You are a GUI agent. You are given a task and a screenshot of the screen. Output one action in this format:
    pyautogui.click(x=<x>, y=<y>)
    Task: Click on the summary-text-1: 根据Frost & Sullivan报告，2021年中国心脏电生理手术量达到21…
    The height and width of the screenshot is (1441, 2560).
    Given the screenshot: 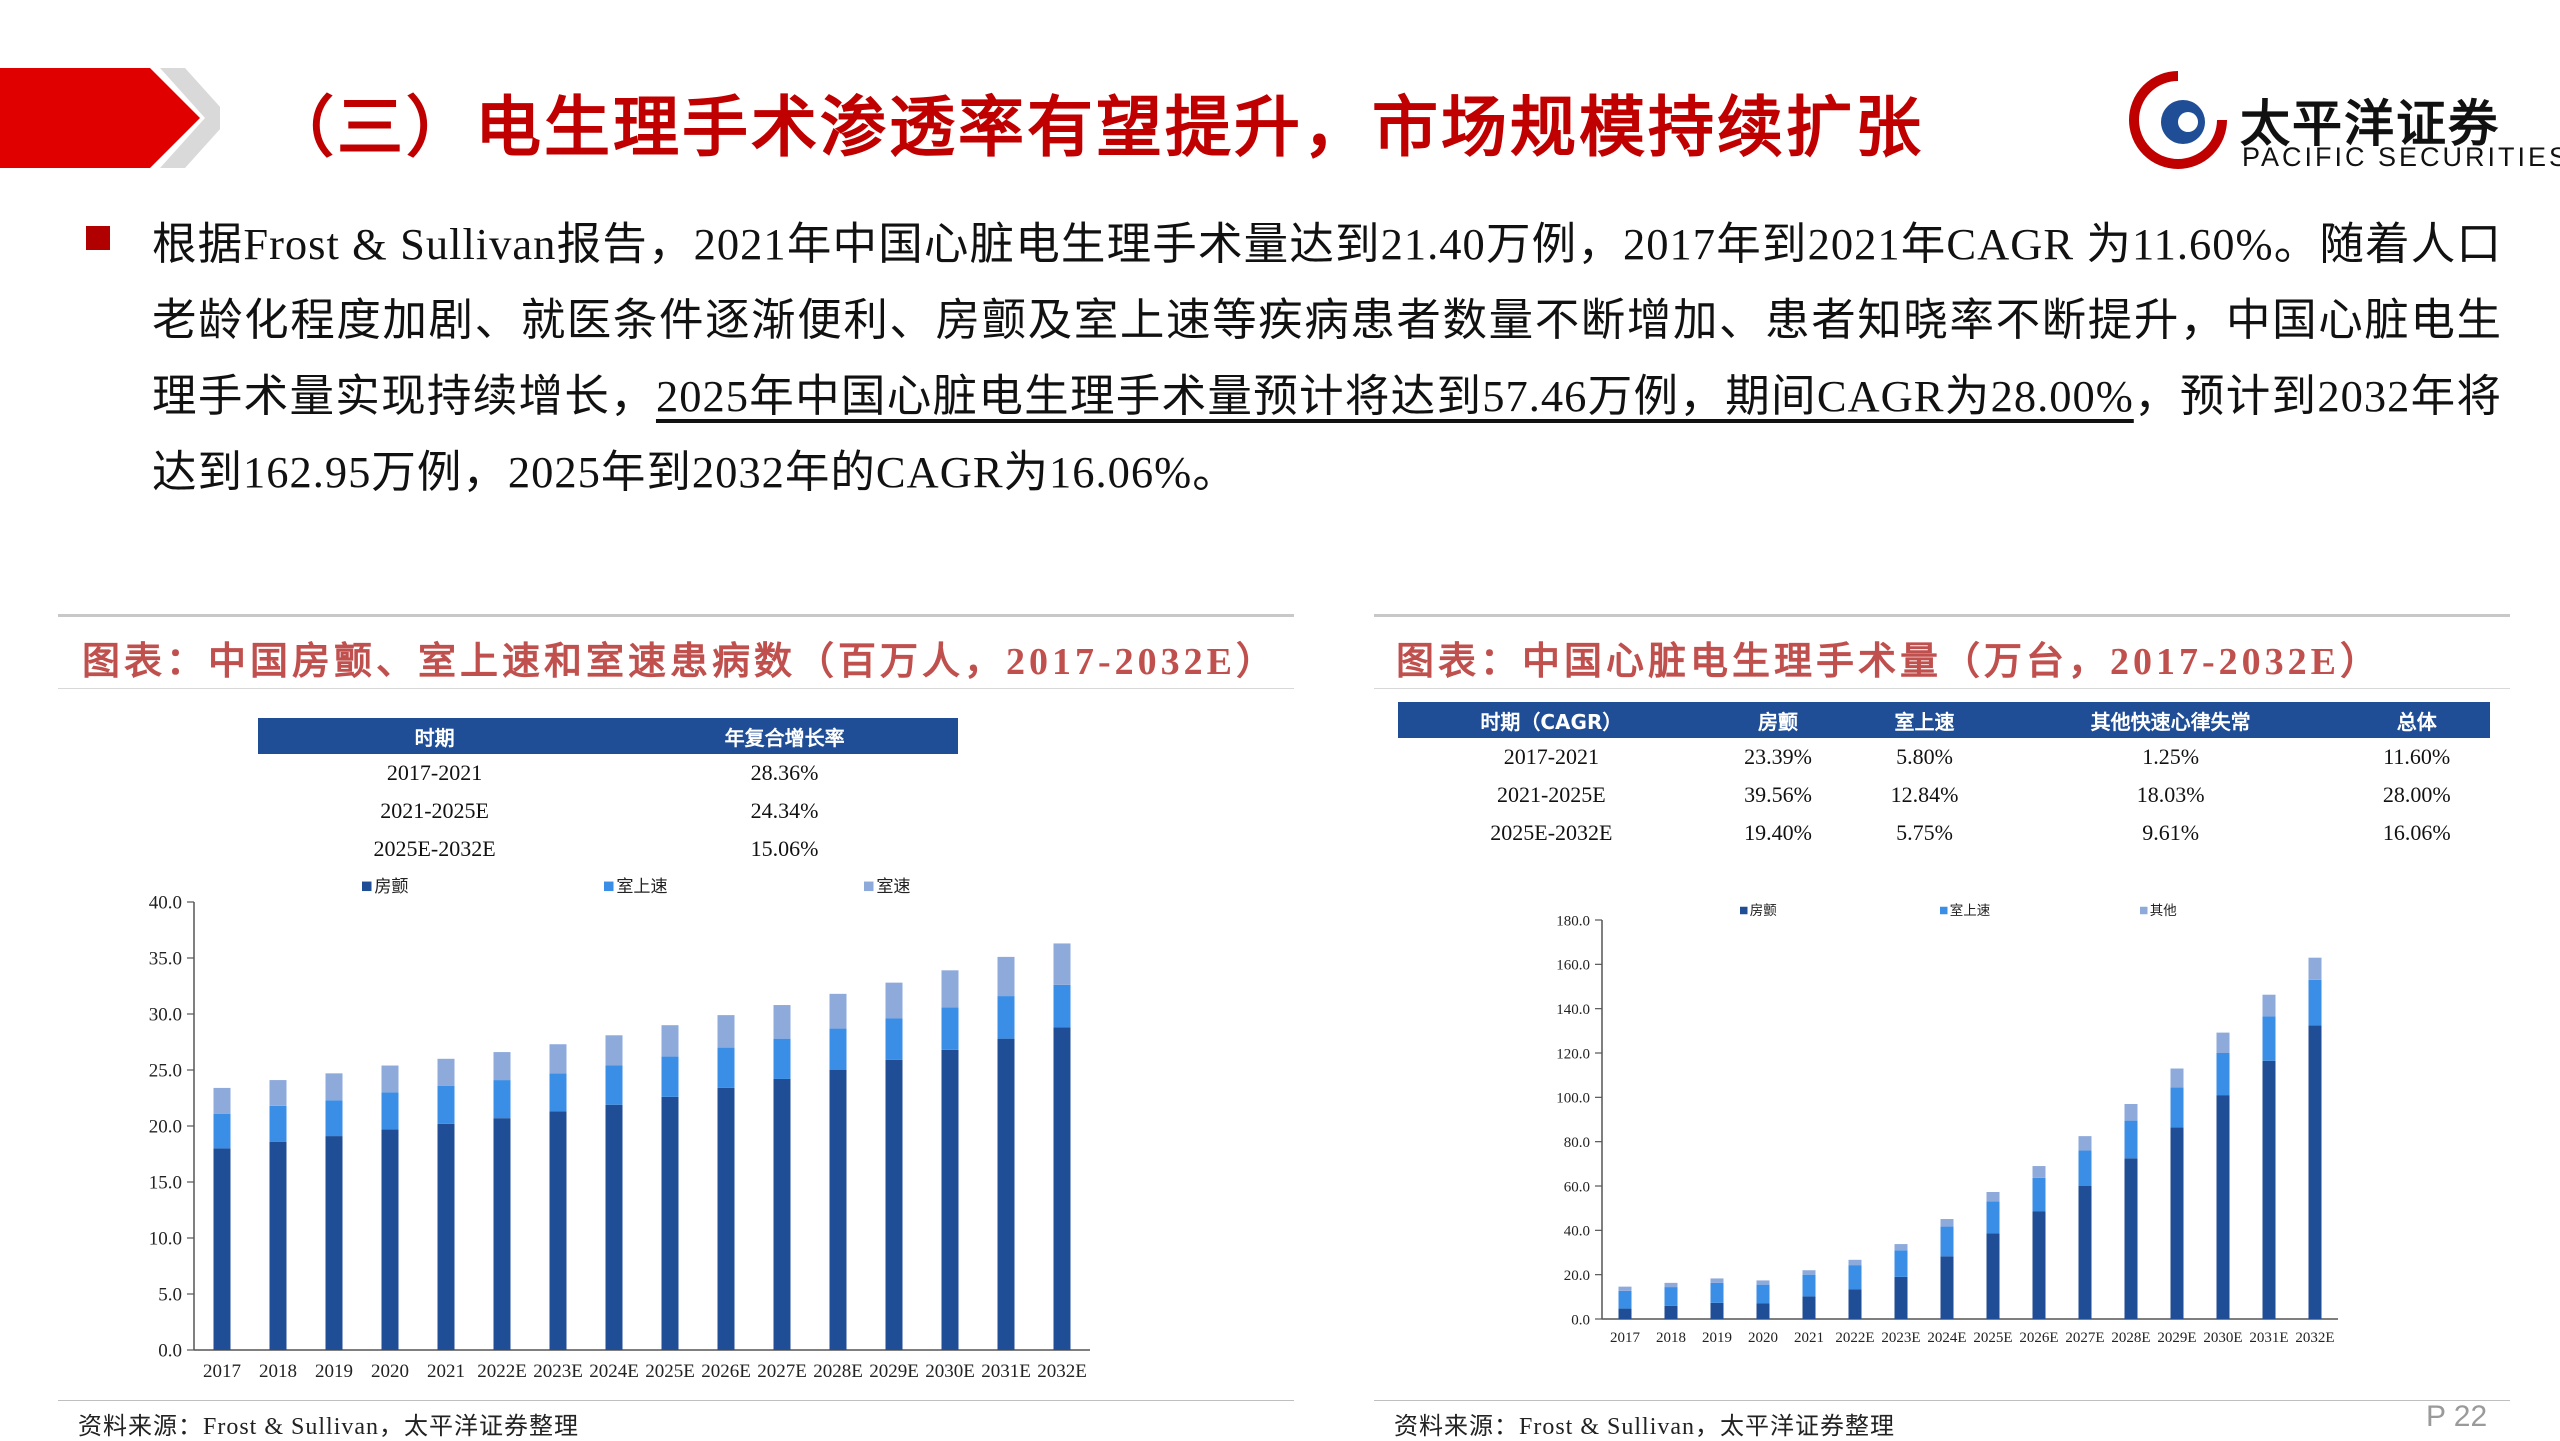 What is the action you would take?
    pyautogui.click(x=1327, y=320)
    